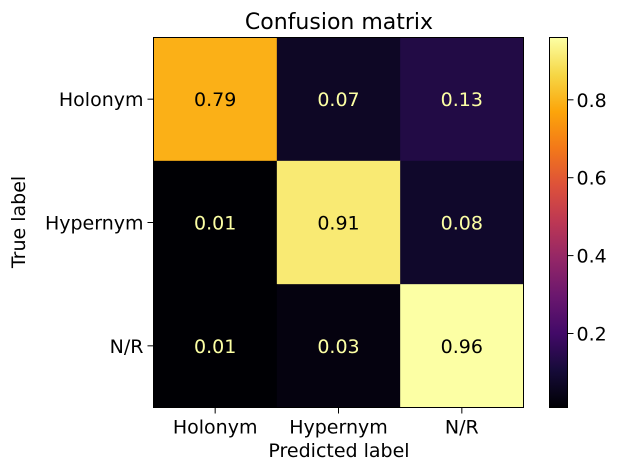 The height and width of the screenshot is (472, 619). Describe the element at coordinates (587, 218) in the screenshot. I see `colorbar-ticks: 0.2 0.4 0.6 0.8` at that location.